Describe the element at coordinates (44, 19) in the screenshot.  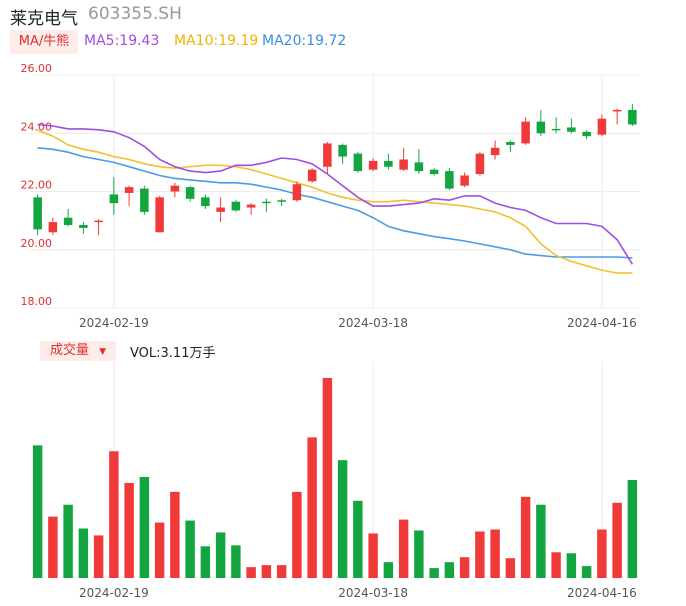
I see `stock-name: 莱克电气` at that location.